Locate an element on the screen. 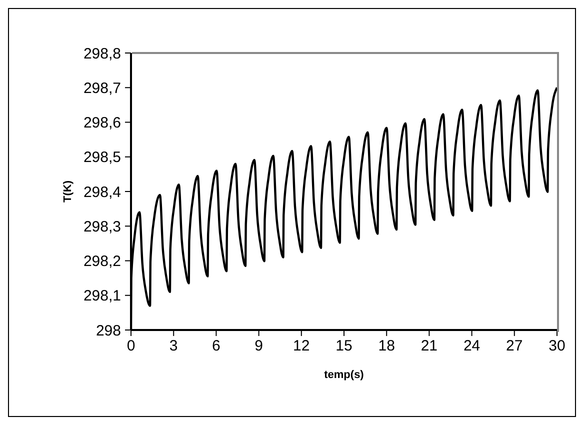 This screenshot has height=425, width=584. x-tick-label: 24 is located at coordinates (471, 346).